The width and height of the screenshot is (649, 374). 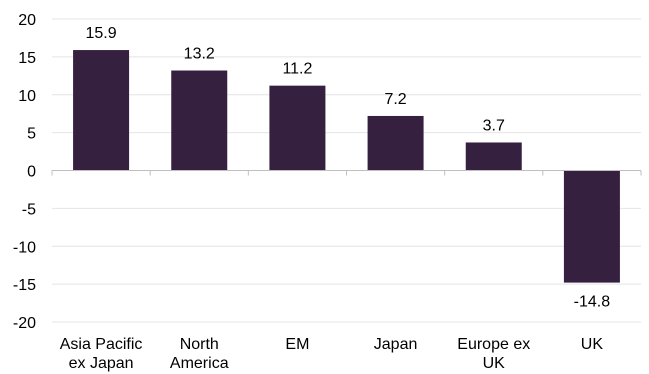 What do you see at coordinates (199, 54) in the screenshot?
I see `data-label: 13.2` at bounding box center [199, 54].